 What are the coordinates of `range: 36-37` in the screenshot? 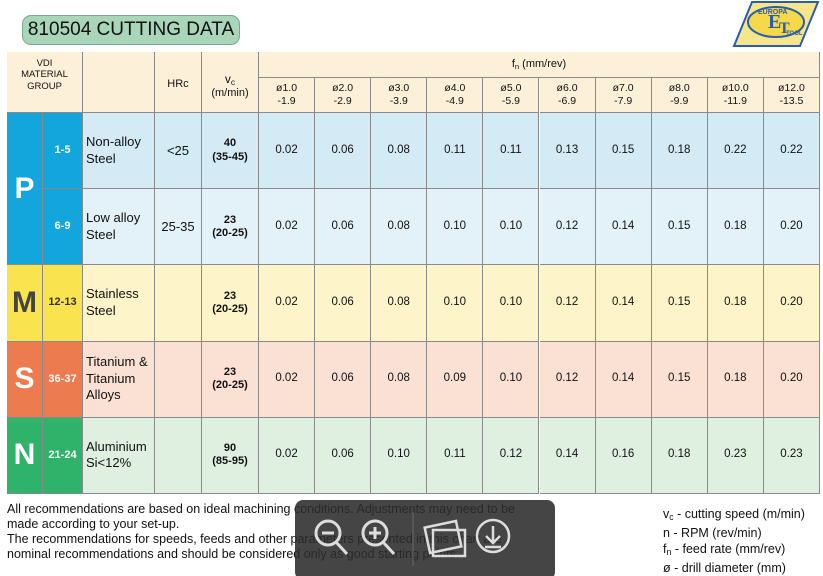 It's located at (63, 379).